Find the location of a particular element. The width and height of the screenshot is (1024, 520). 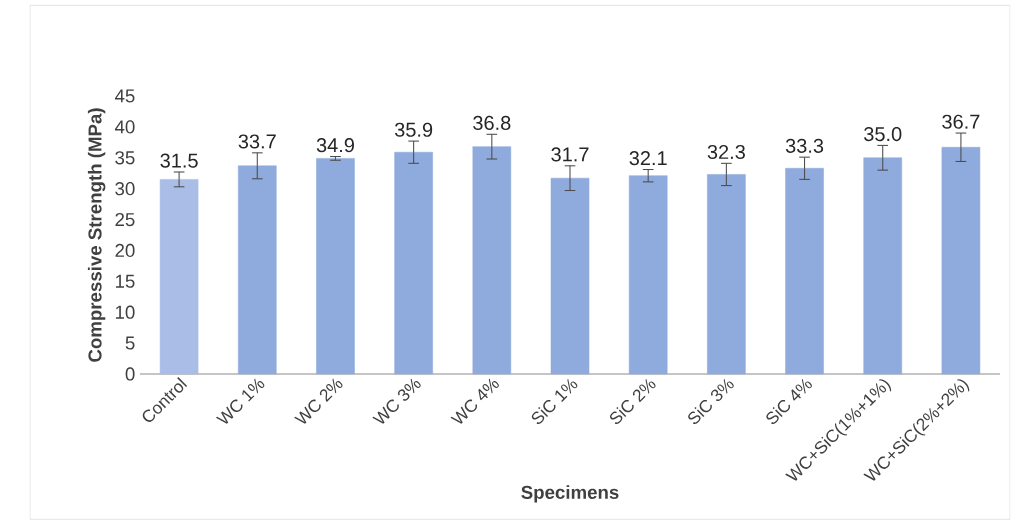

data-label: 33.3 is located at coordinates (804, 145).